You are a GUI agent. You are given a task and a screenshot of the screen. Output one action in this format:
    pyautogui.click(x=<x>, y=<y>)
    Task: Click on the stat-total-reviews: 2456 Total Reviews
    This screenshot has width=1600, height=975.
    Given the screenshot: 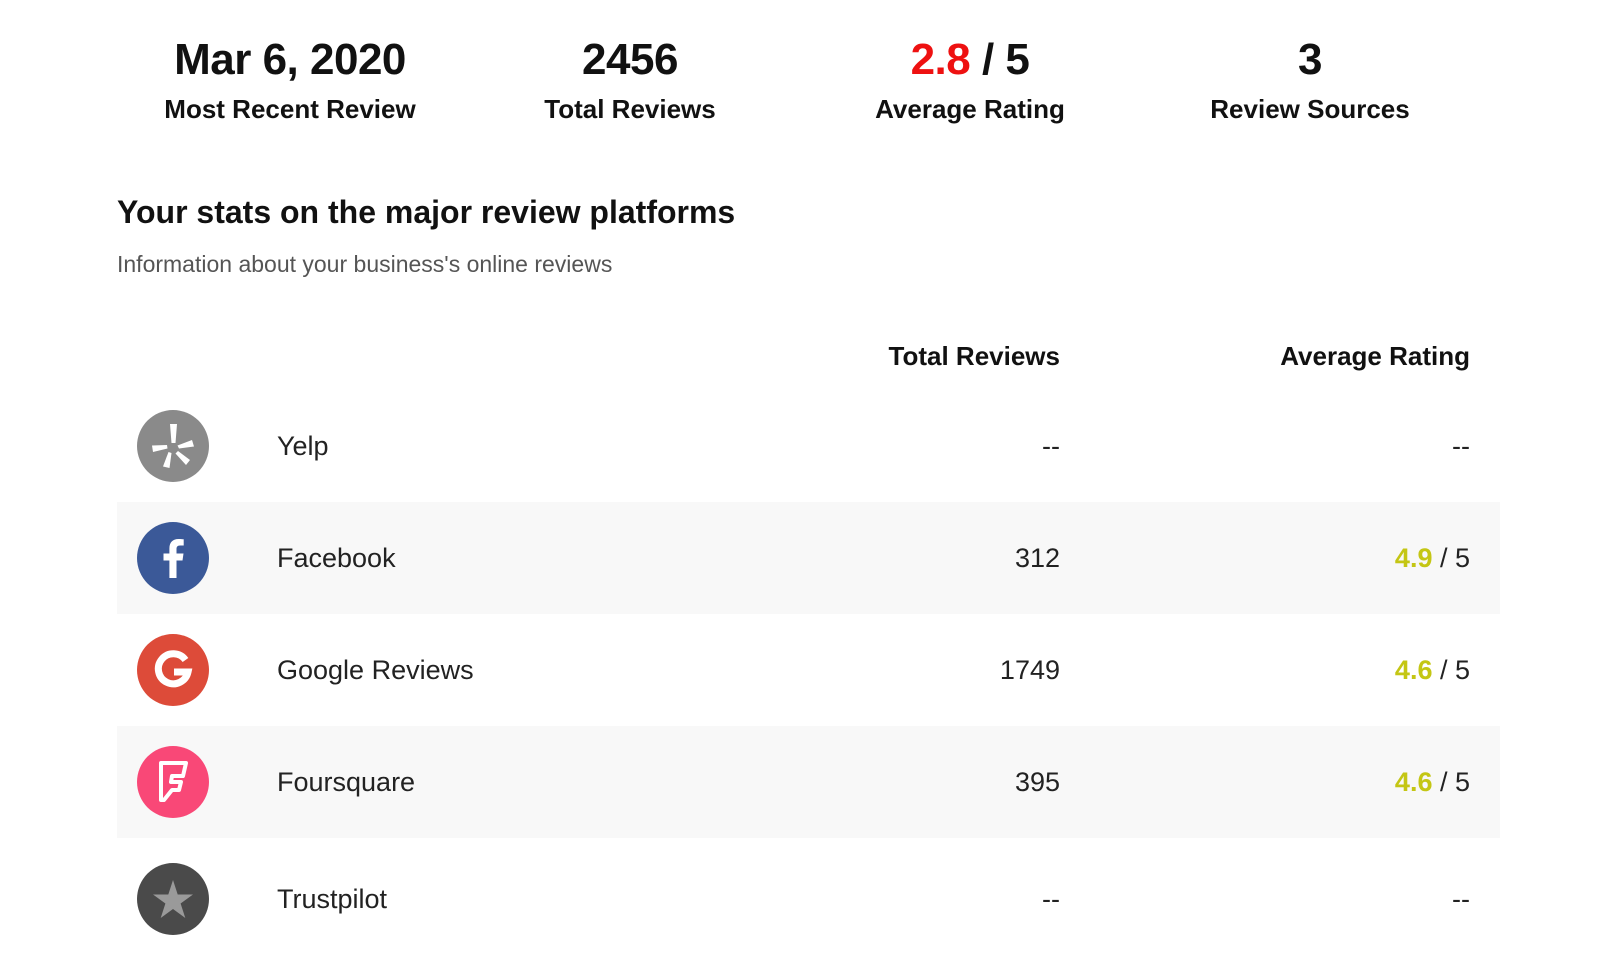 What is the action you would take?
    pyautogui.click(x=630, y=78)
    